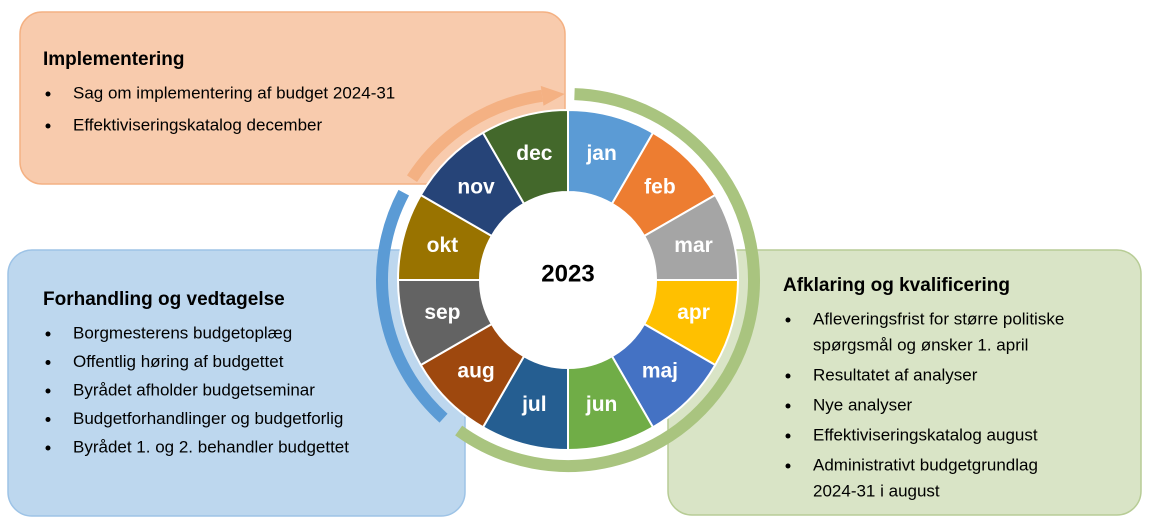 This screenshot has width=1151, height=520. What do you see at coordinates (693, 245) in the screenshot?
I see `month-label: mar` at bounding box center [693, 245].